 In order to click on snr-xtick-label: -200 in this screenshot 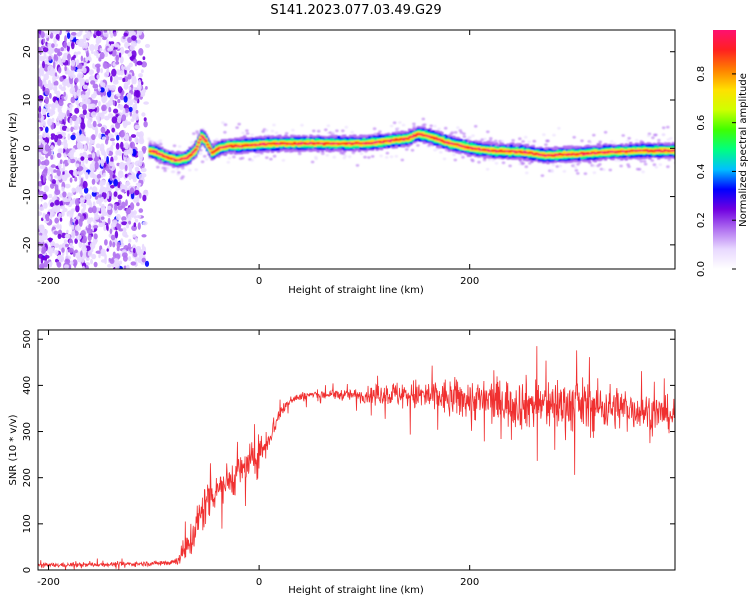, I will do `click(48, 582)`.